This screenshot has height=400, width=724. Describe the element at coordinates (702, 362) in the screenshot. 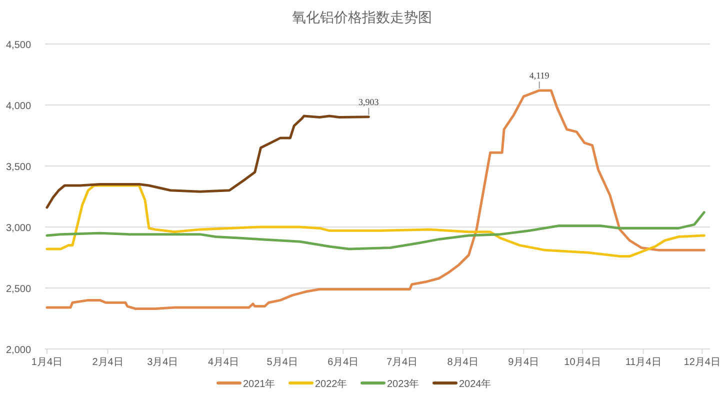

I see `x-tick-label: 12月4日` at that location.